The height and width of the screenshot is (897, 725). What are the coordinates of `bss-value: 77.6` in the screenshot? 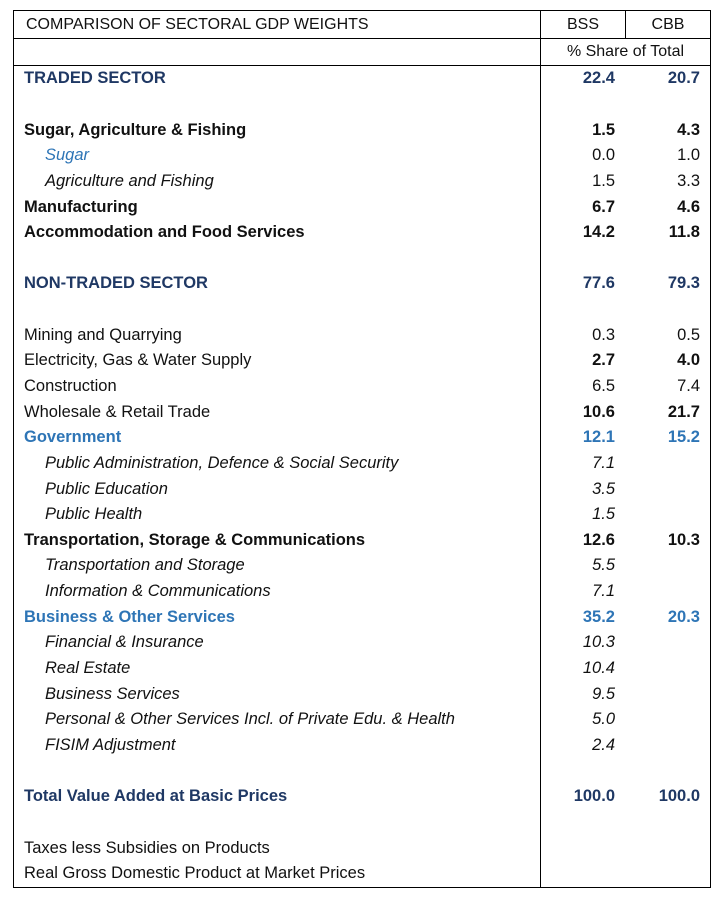 It's located at (598, 283).